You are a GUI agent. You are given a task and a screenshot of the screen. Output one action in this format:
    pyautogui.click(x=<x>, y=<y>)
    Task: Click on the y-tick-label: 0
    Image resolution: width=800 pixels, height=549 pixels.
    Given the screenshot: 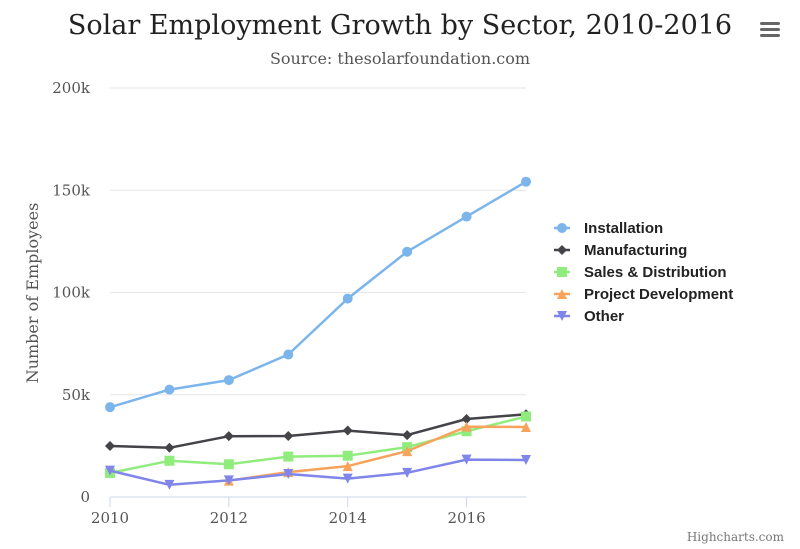 What is the action you would take?
    pyautogui.click(x=85, y=497)
    